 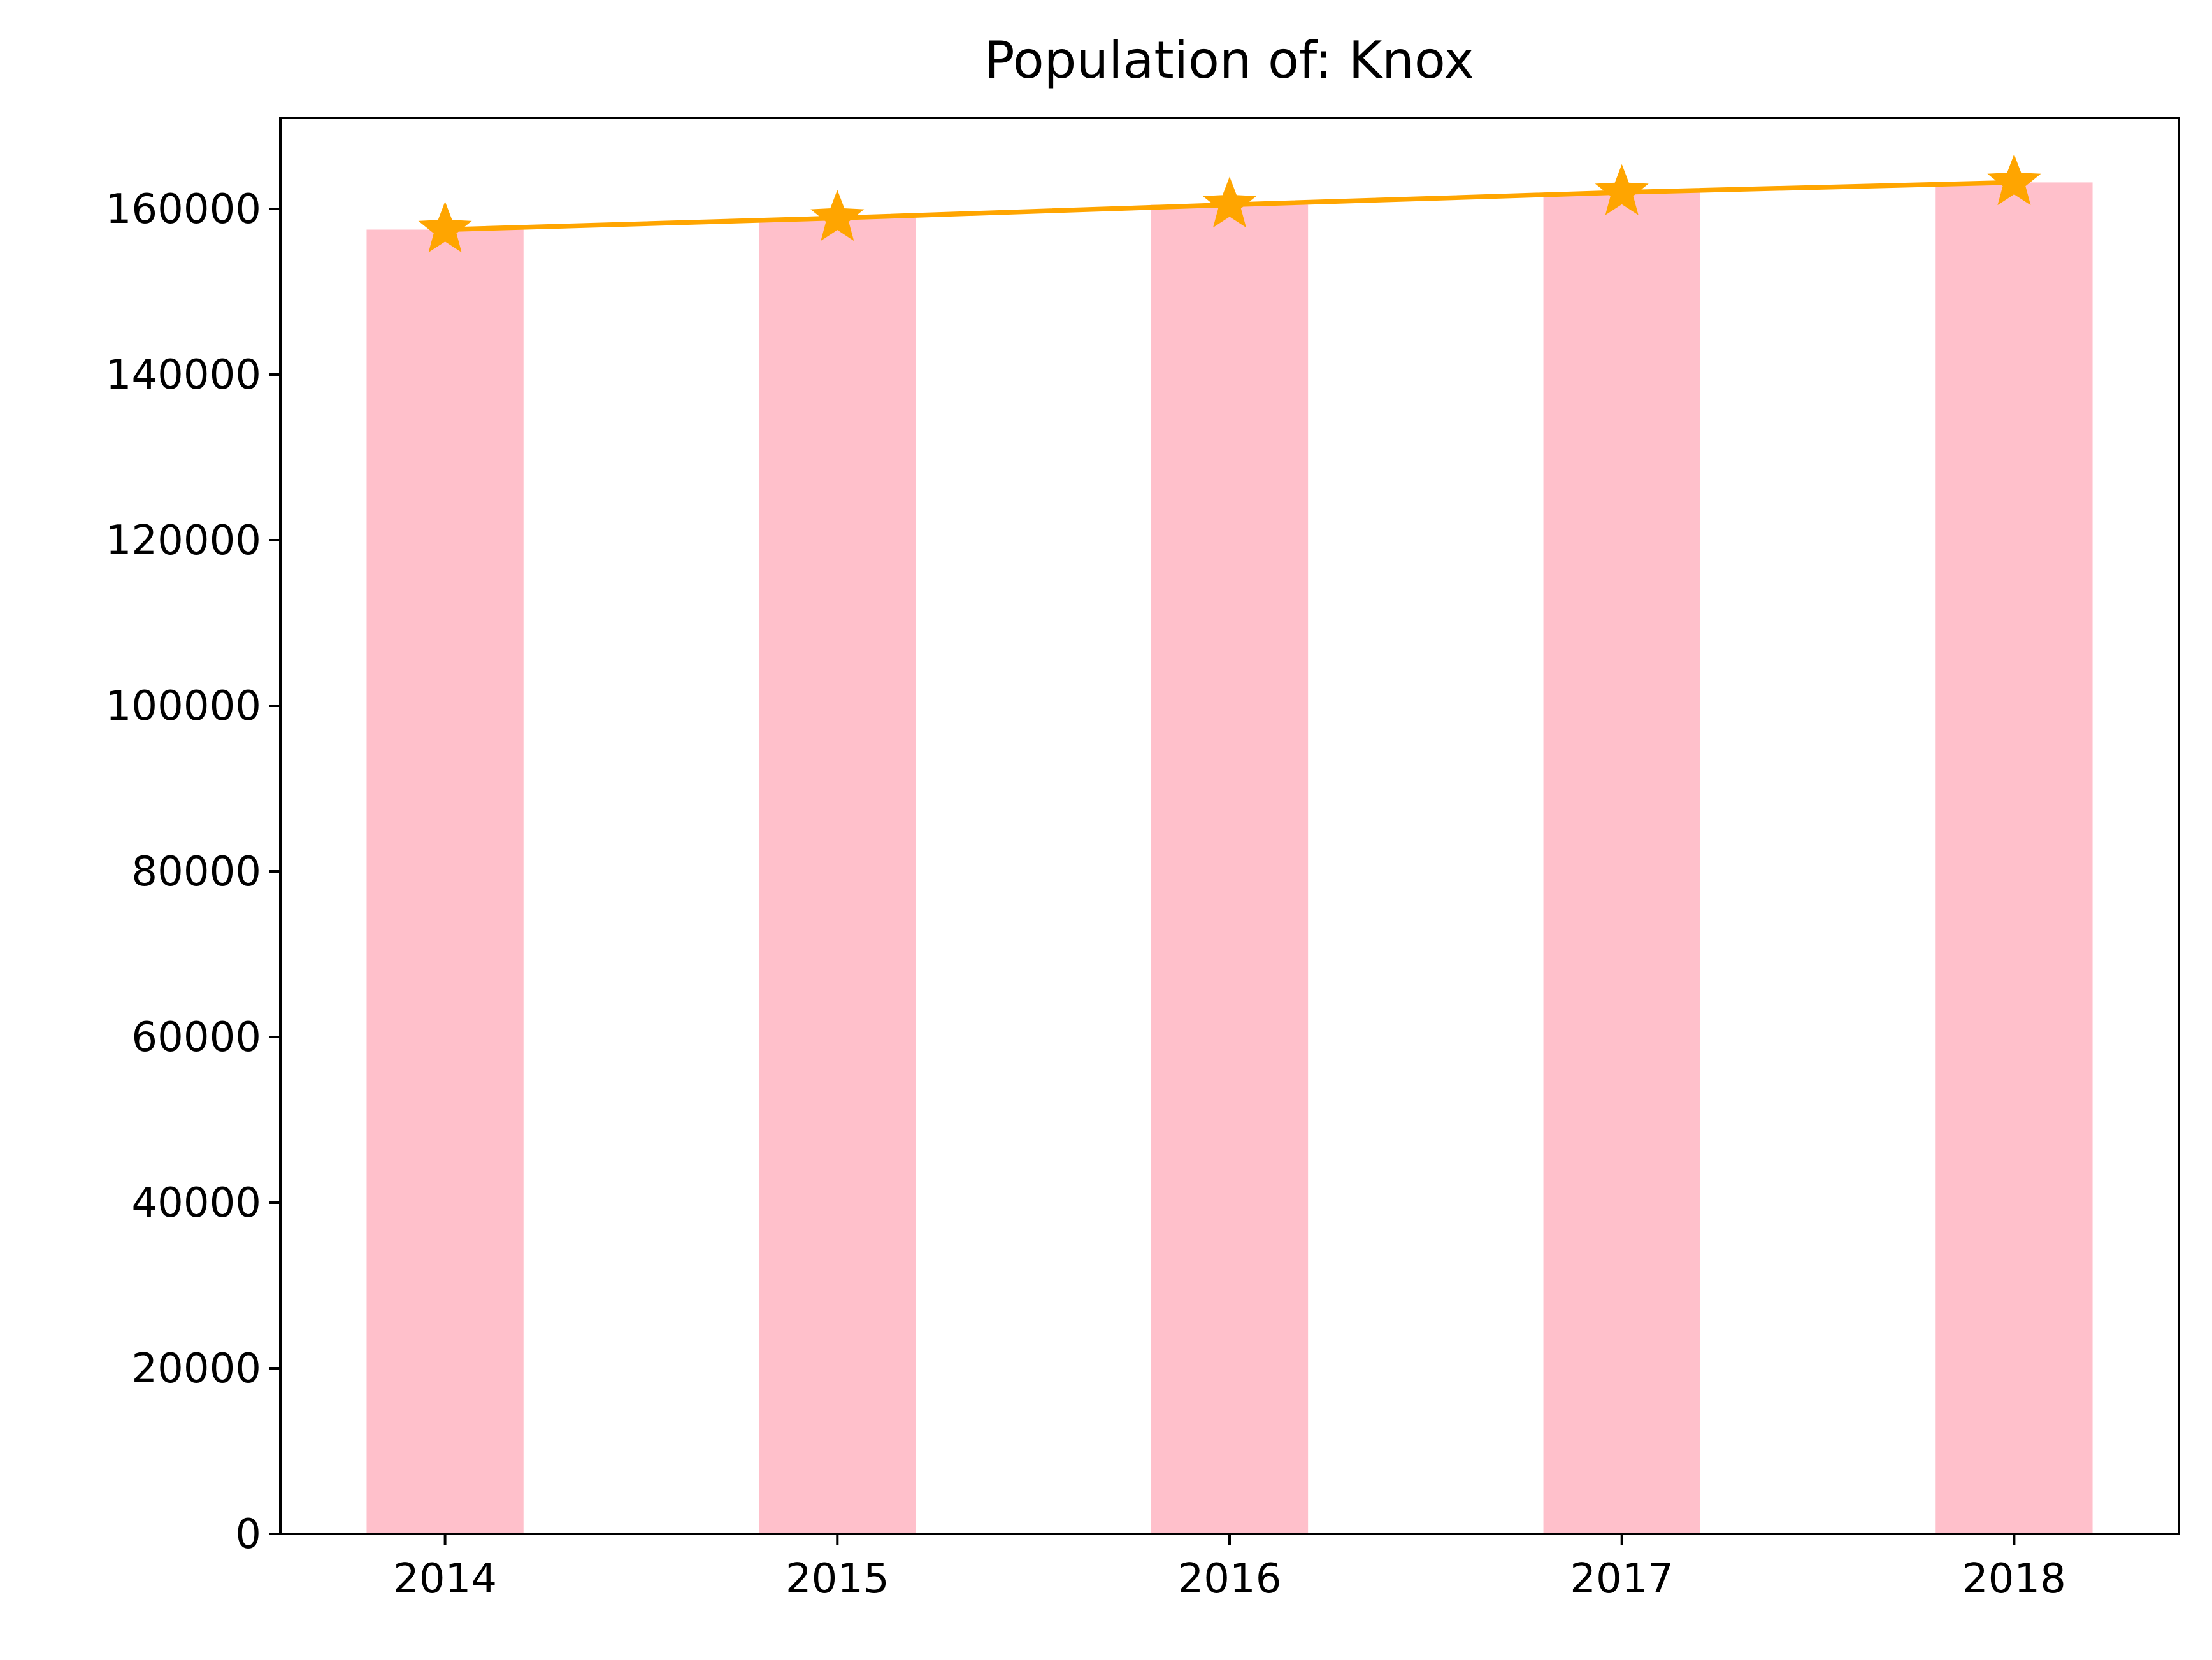 What do you see at coordinates (1229, 202) in the screenshot?
I see `star-marker-2016` at bounding box center [1229, 202].